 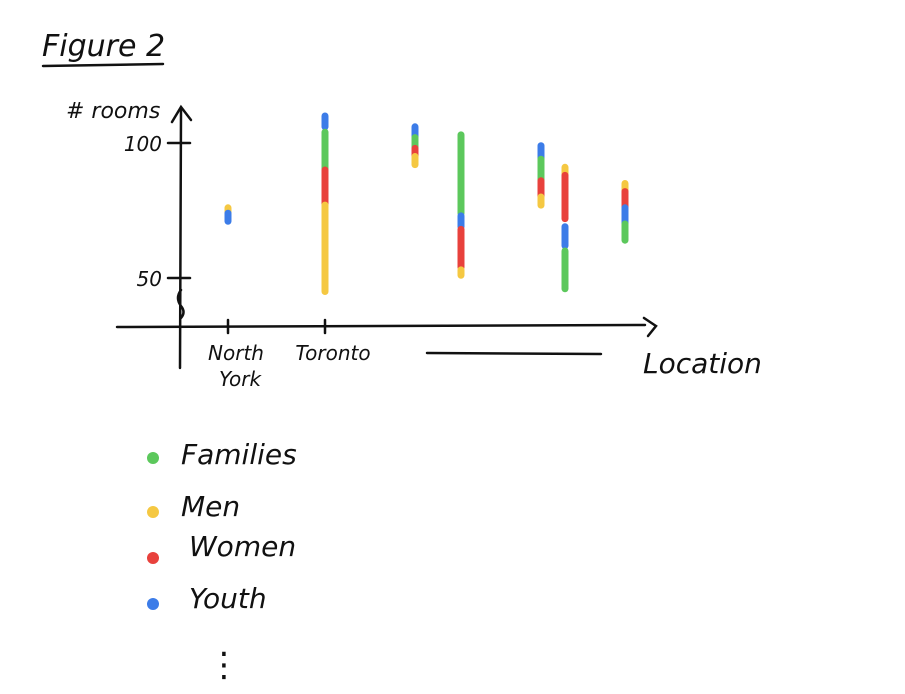 What do you see at coordinates (702, 363) in the screenshot?
I see `x-axis-label: Location` at bounding box center [702, 363].